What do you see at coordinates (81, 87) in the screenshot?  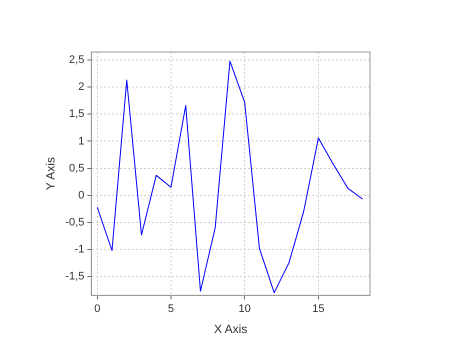 I see `y-tick-label: 2` at bounding box center [81, 87].